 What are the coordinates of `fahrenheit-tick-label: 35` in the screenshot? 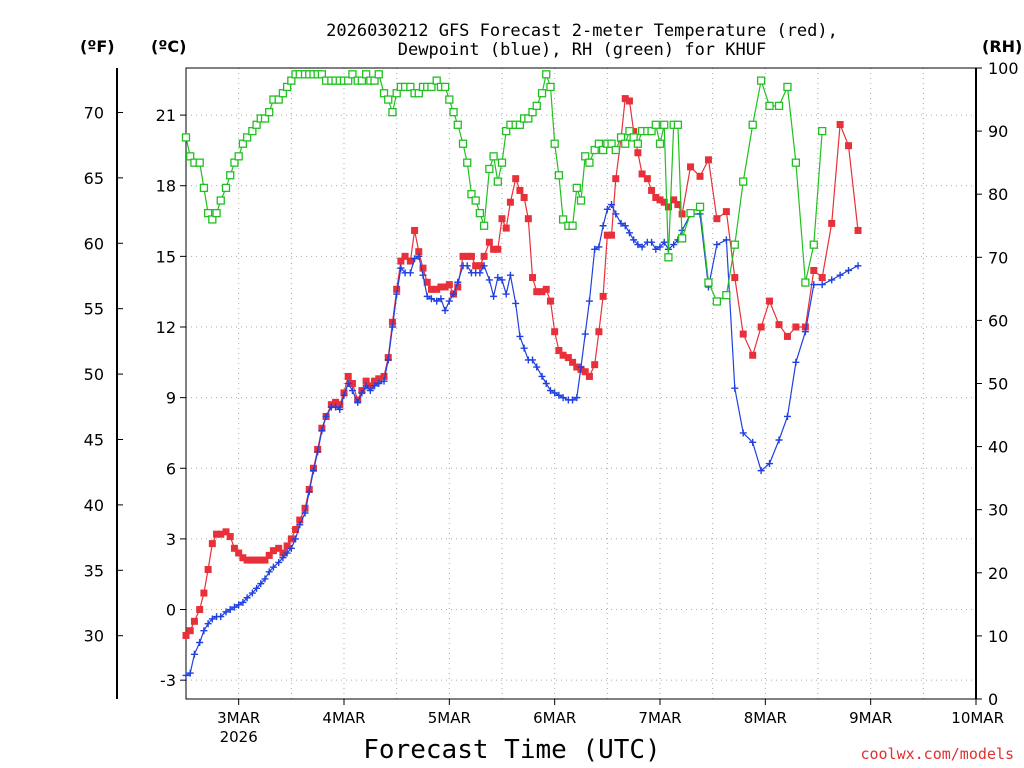 It's located at (94, 570).